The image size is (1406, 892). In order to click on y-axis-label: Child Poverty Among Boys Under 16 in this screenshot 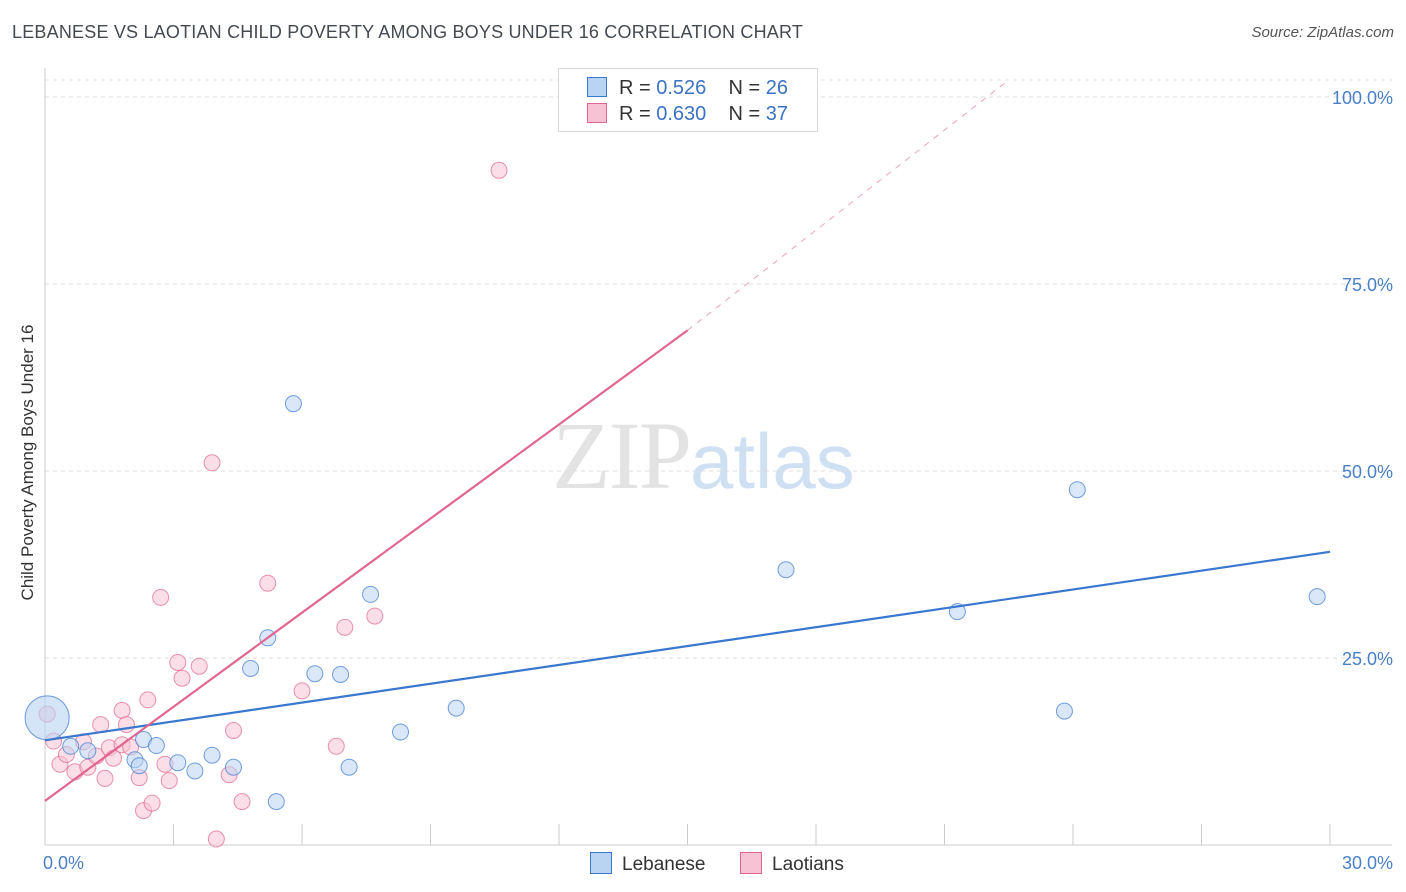, I will do `click(27, 463)`.